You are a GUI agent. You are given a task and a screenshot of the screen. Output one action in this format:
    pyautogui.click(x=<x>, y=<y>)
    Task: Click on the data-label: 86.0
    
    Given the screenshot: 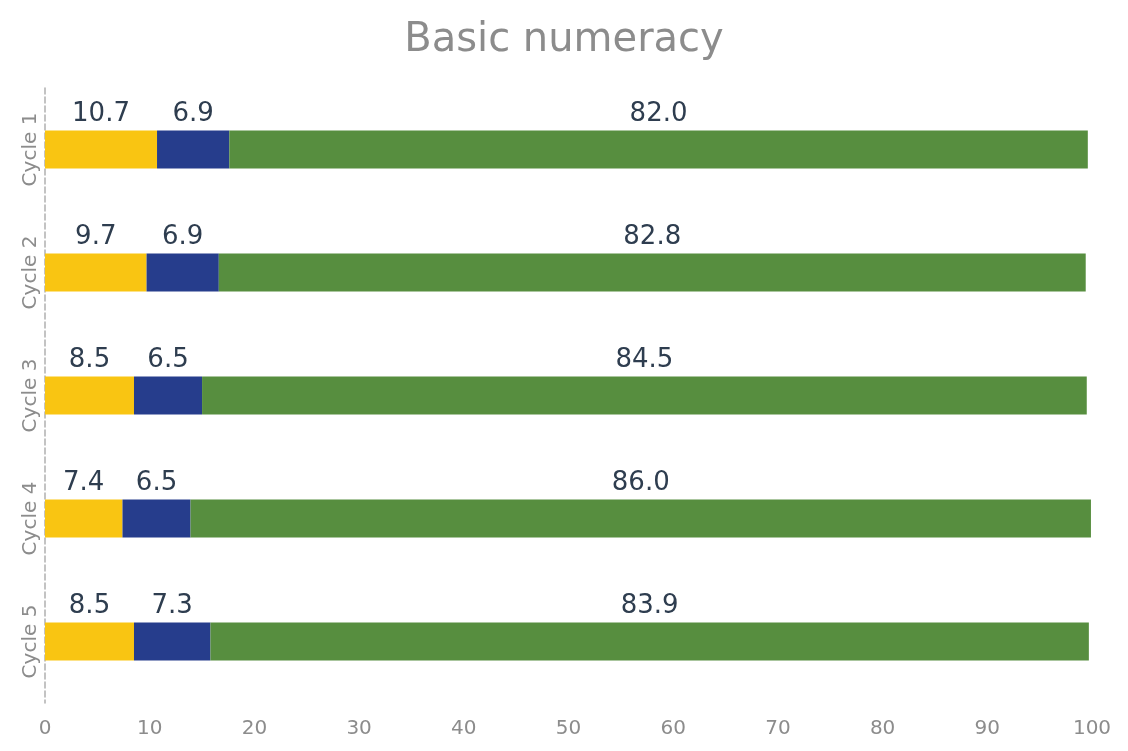 What is the action you would take?
    pyautogui.click(x=640, y=480)
    